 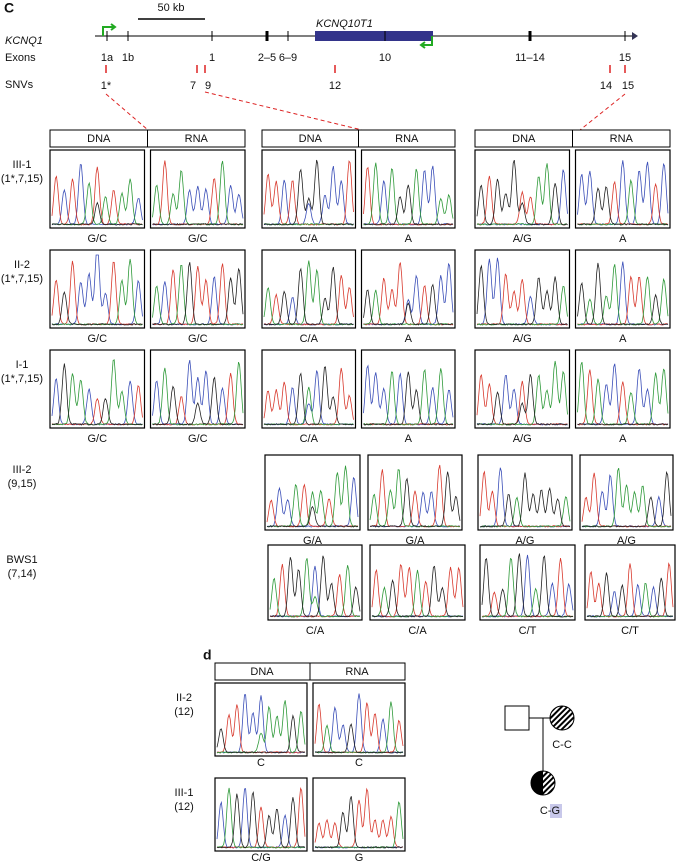 I want to click on sample-name: II-2, so click(x=184, y=698).